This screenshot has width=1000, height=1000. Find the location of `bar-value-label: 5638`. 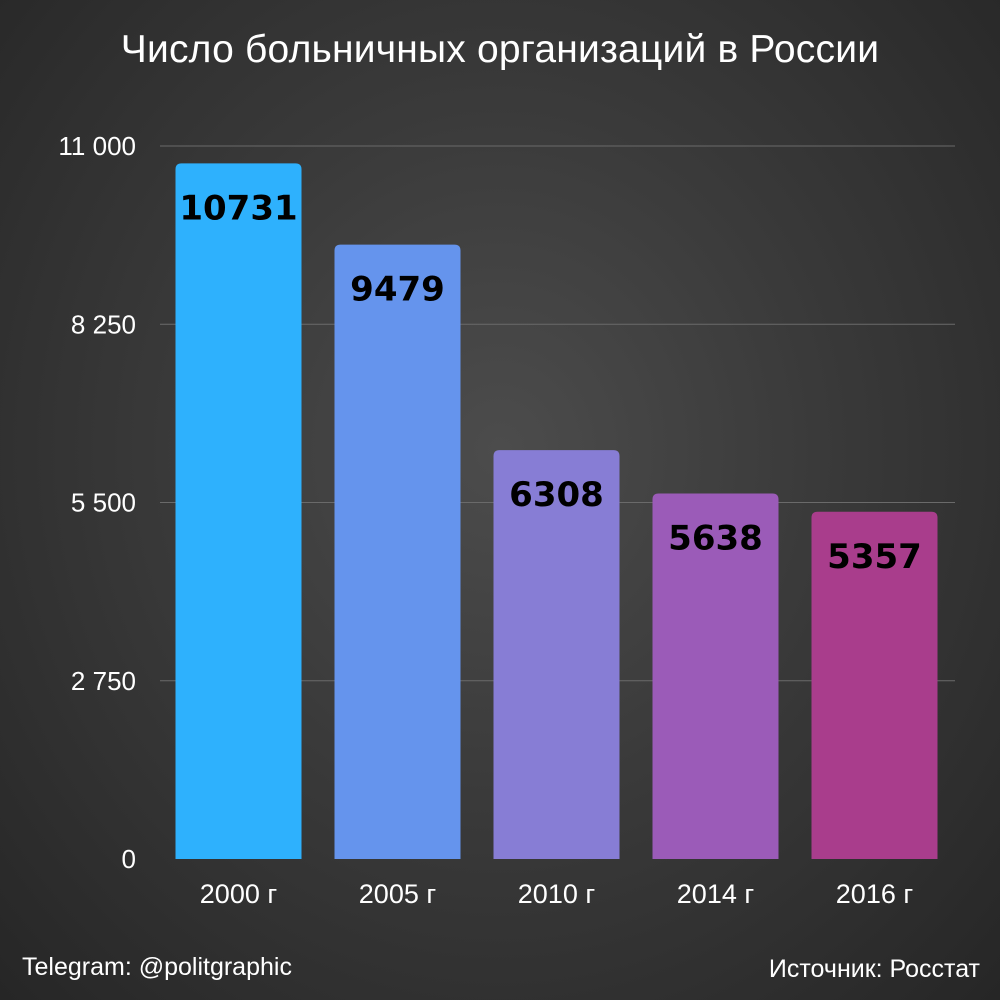

bar-value-label: 5638 is located at coordinates (715, 539).